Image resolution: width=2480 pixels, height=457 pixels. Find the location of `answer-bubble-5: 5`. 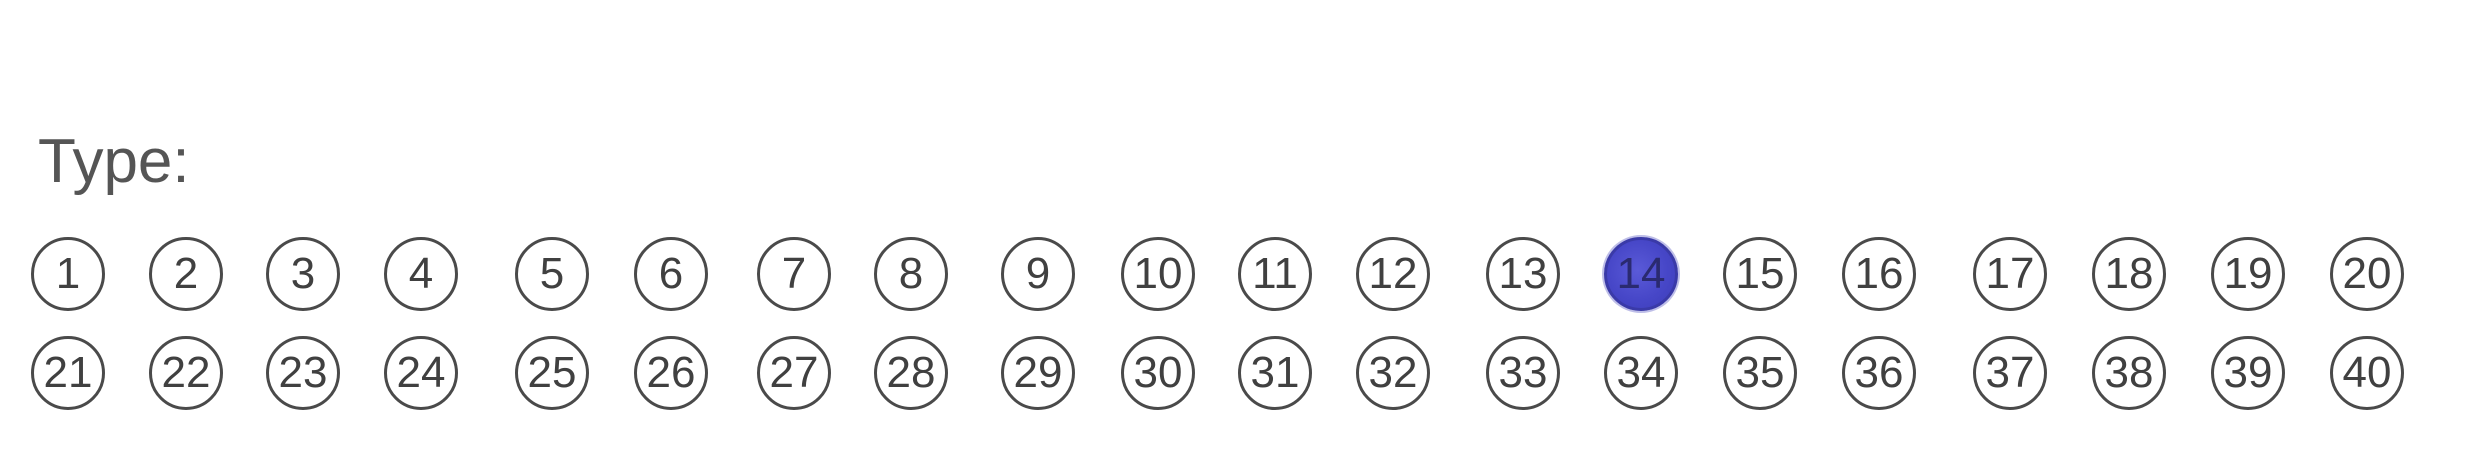

answer-bubble-5: 5 is located at coordinates (552, 274).